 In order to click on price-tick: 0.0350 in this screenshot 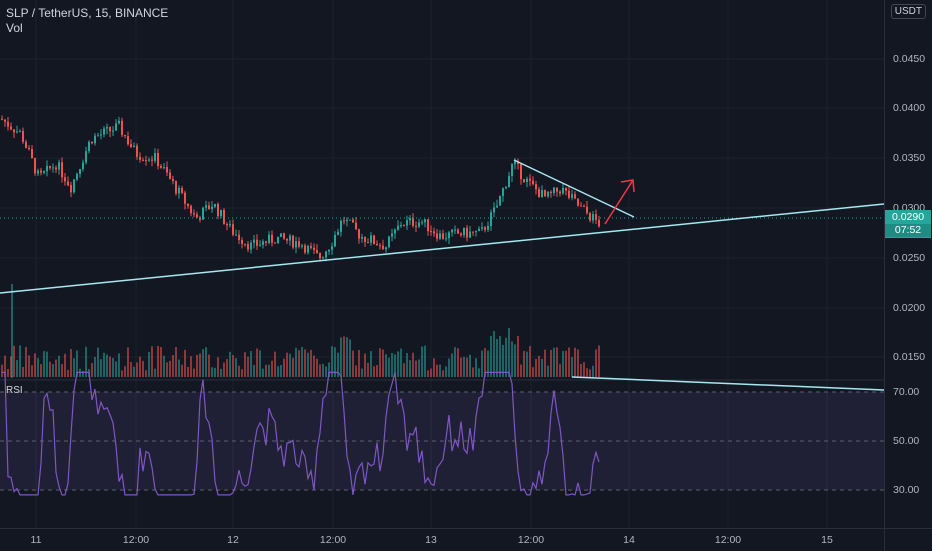, I will do `click(909, 158)`.